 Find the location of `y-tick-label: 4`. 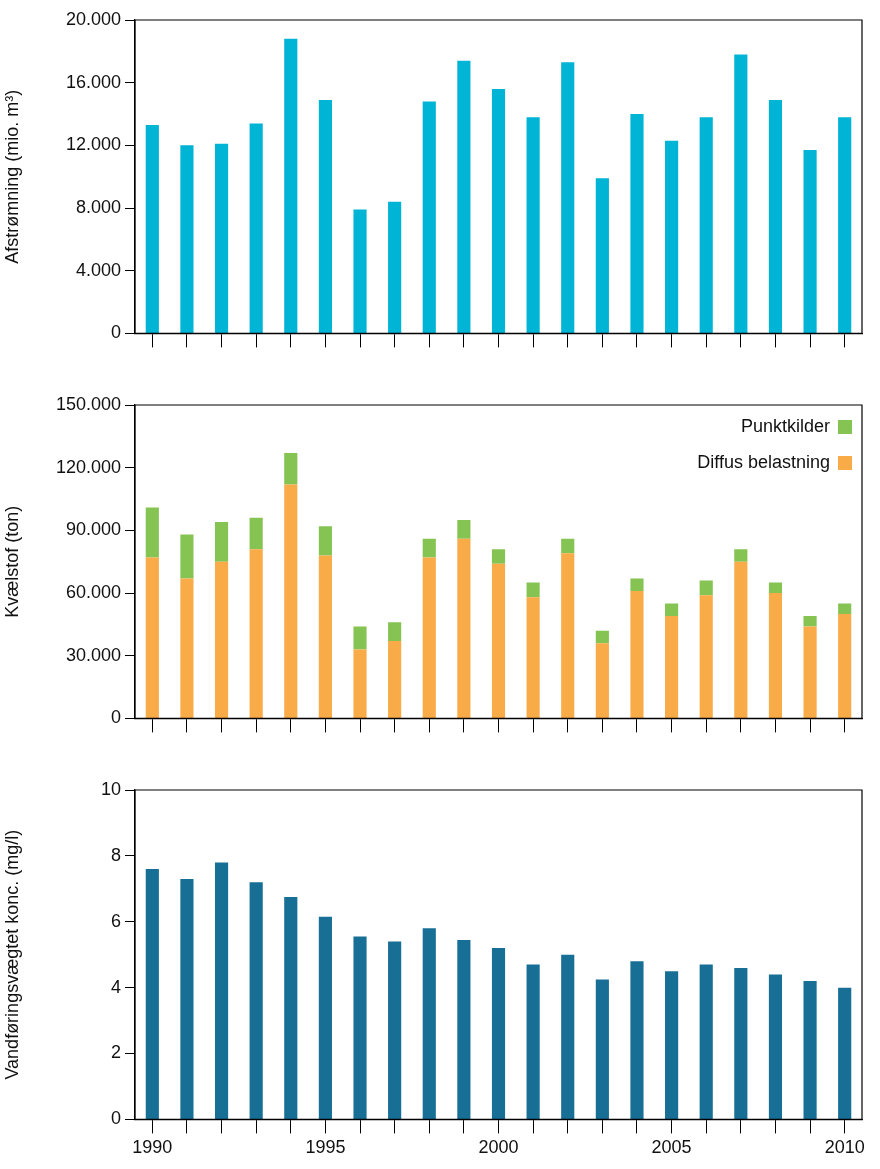

y-tick-label: 4 is located at coordinates (115, 986).